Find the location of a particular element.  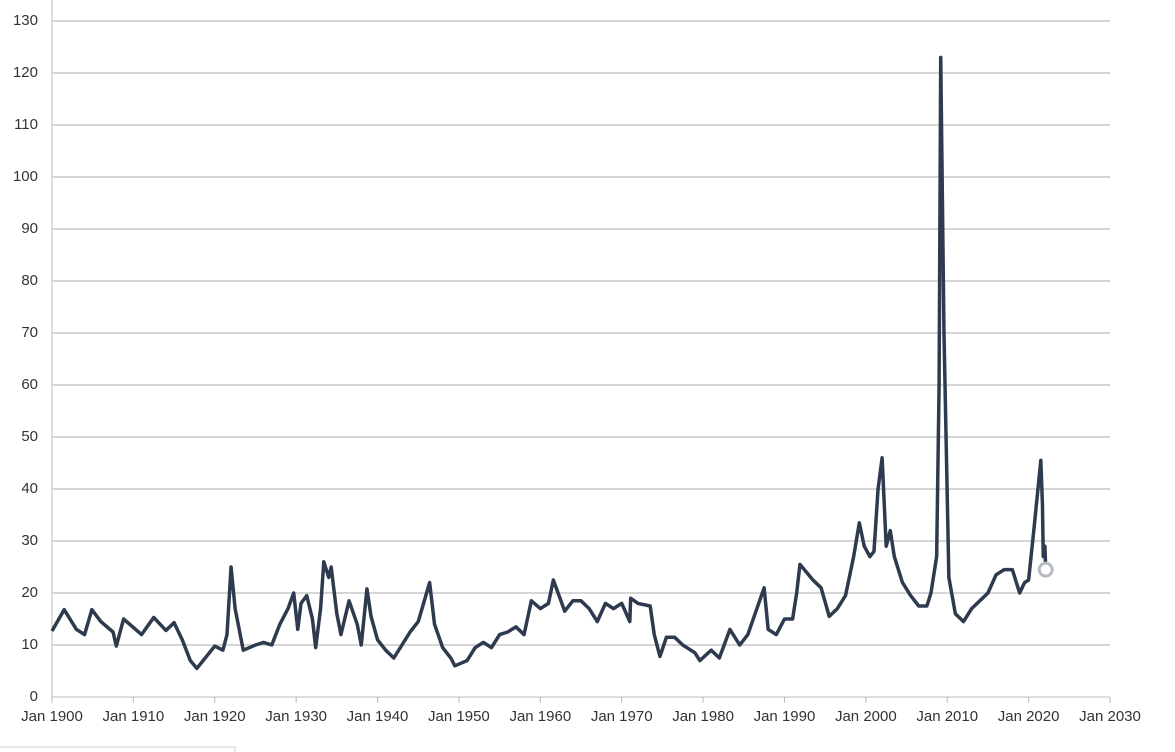

x-tick-label: Jan 1920 is located at coordinates (215, 716).